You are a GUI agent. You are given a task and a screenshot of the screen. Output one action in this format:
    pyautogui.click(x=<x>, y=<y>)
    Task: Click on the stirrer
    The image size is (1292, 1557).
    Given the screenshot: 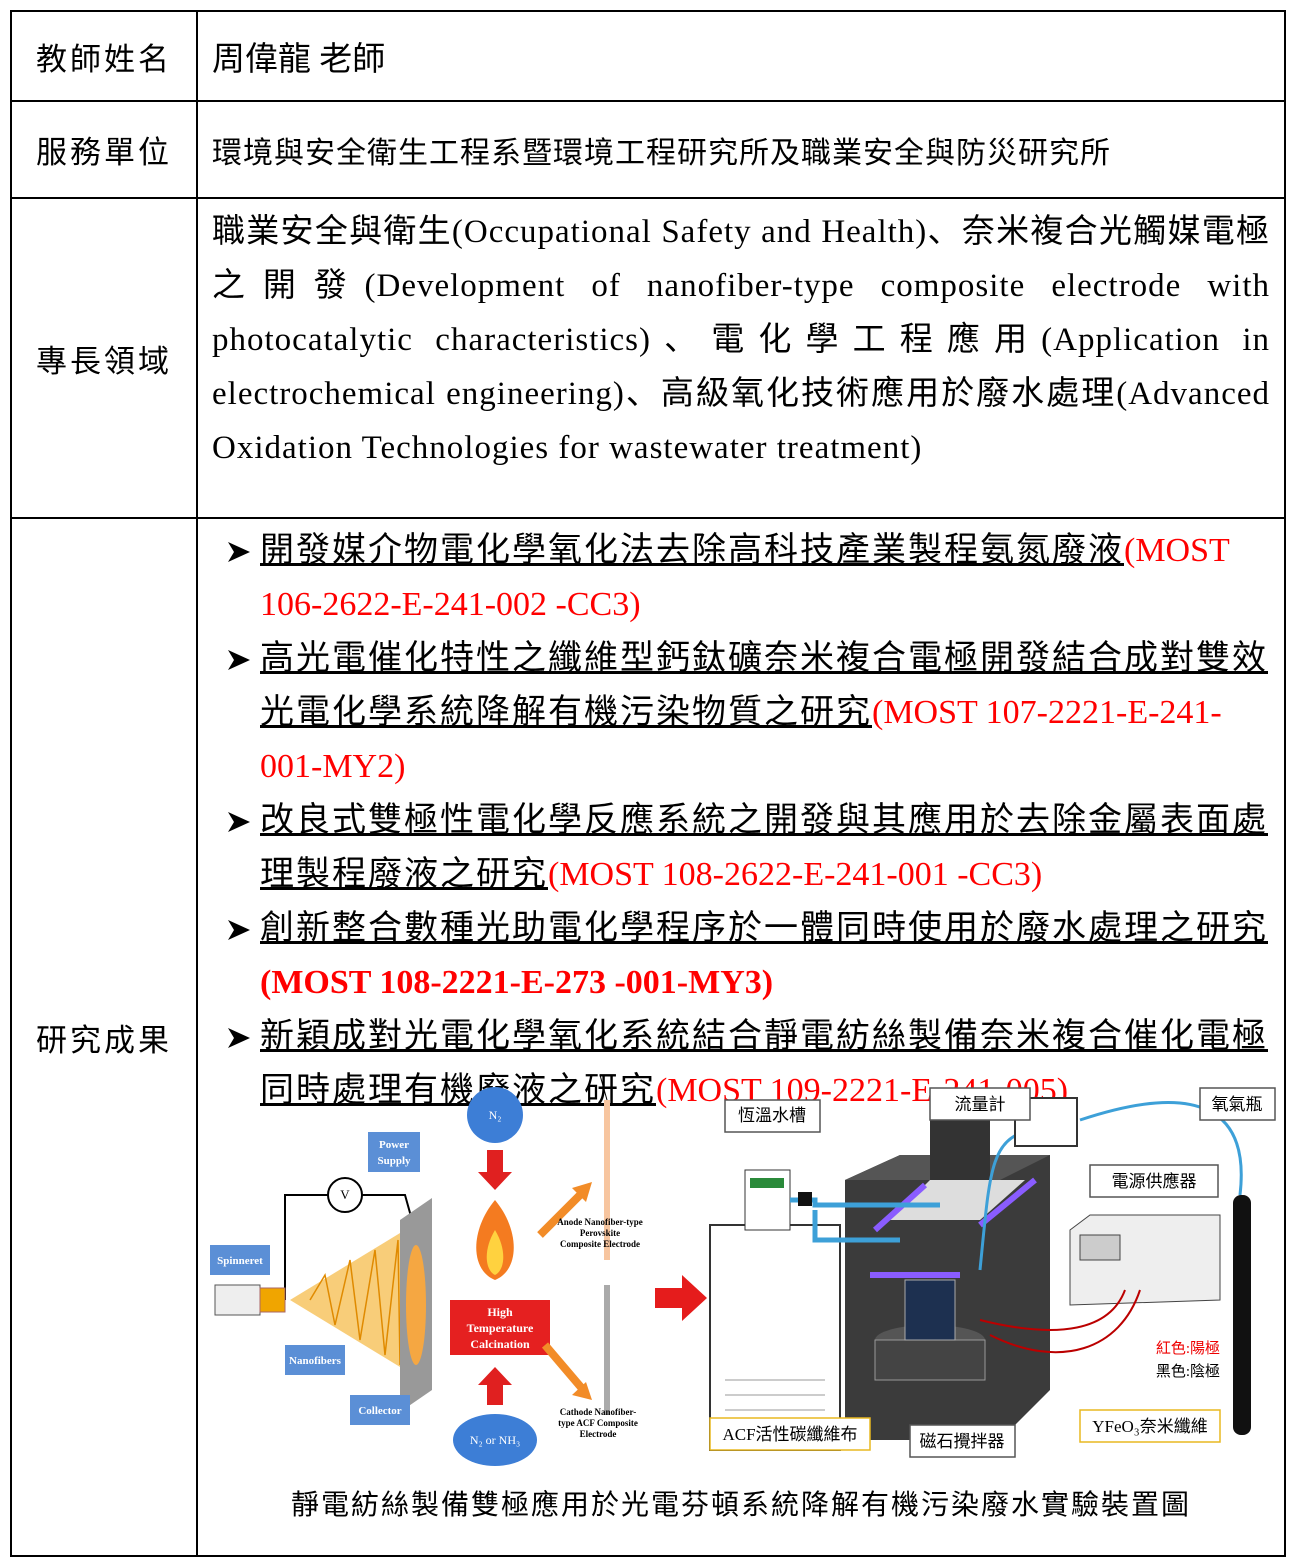 What is the action you would take?
    pyautogui.click(x=930, y=1360)
    